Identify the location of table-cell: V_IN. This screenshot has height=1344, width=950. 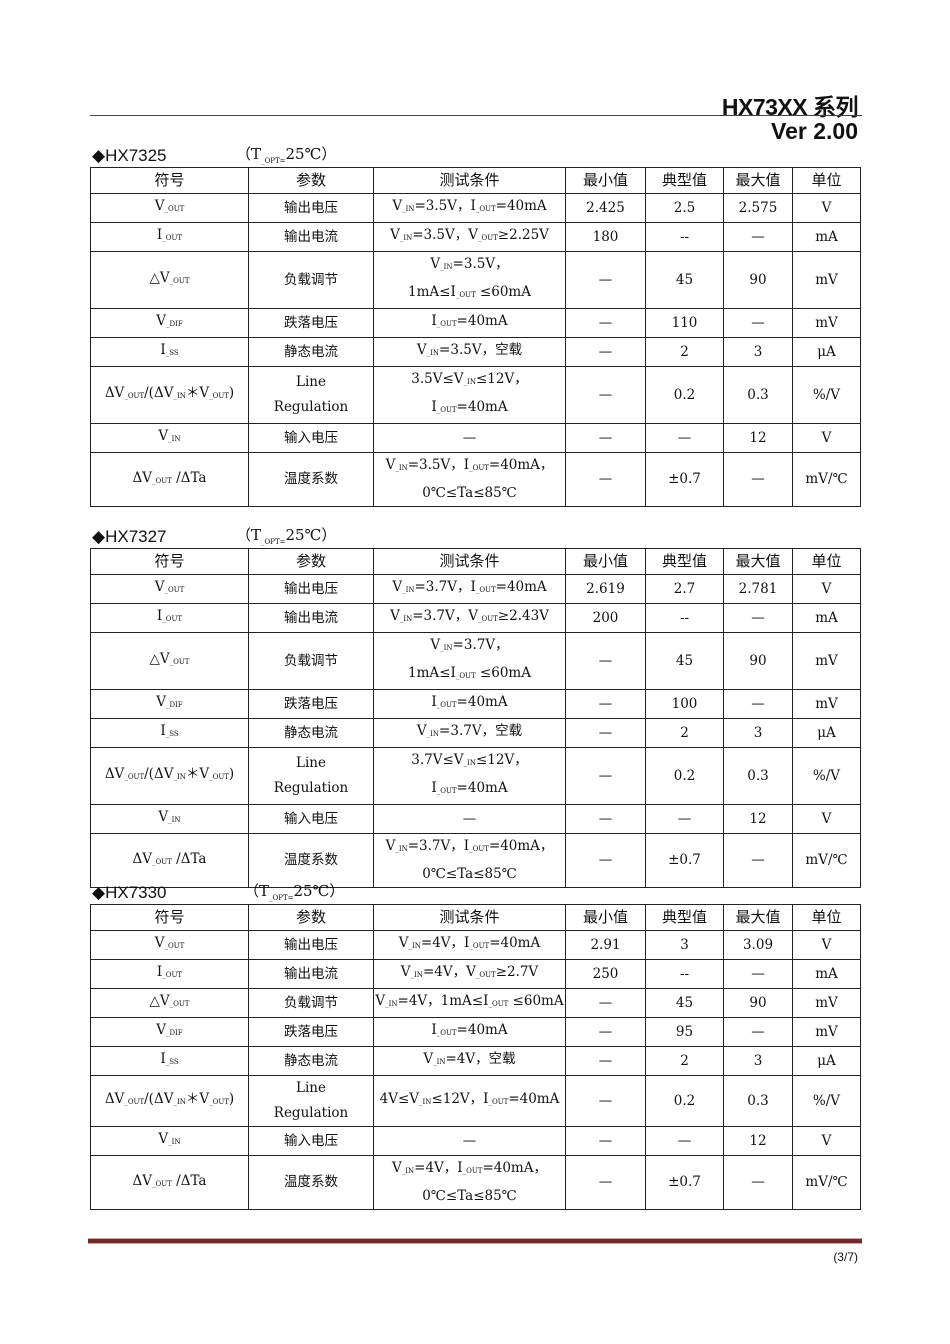
(169, 1141).